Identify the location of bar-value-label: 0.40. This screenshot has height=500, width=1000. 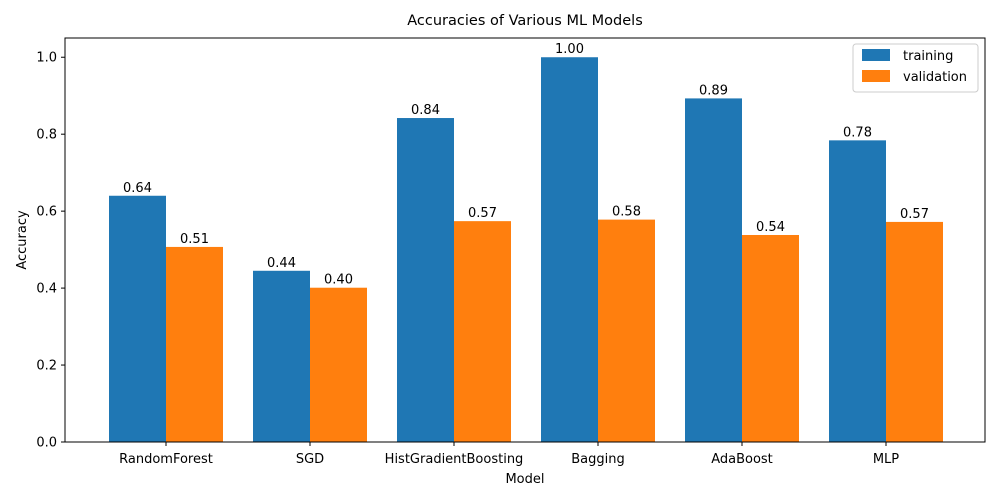
(338, 280).